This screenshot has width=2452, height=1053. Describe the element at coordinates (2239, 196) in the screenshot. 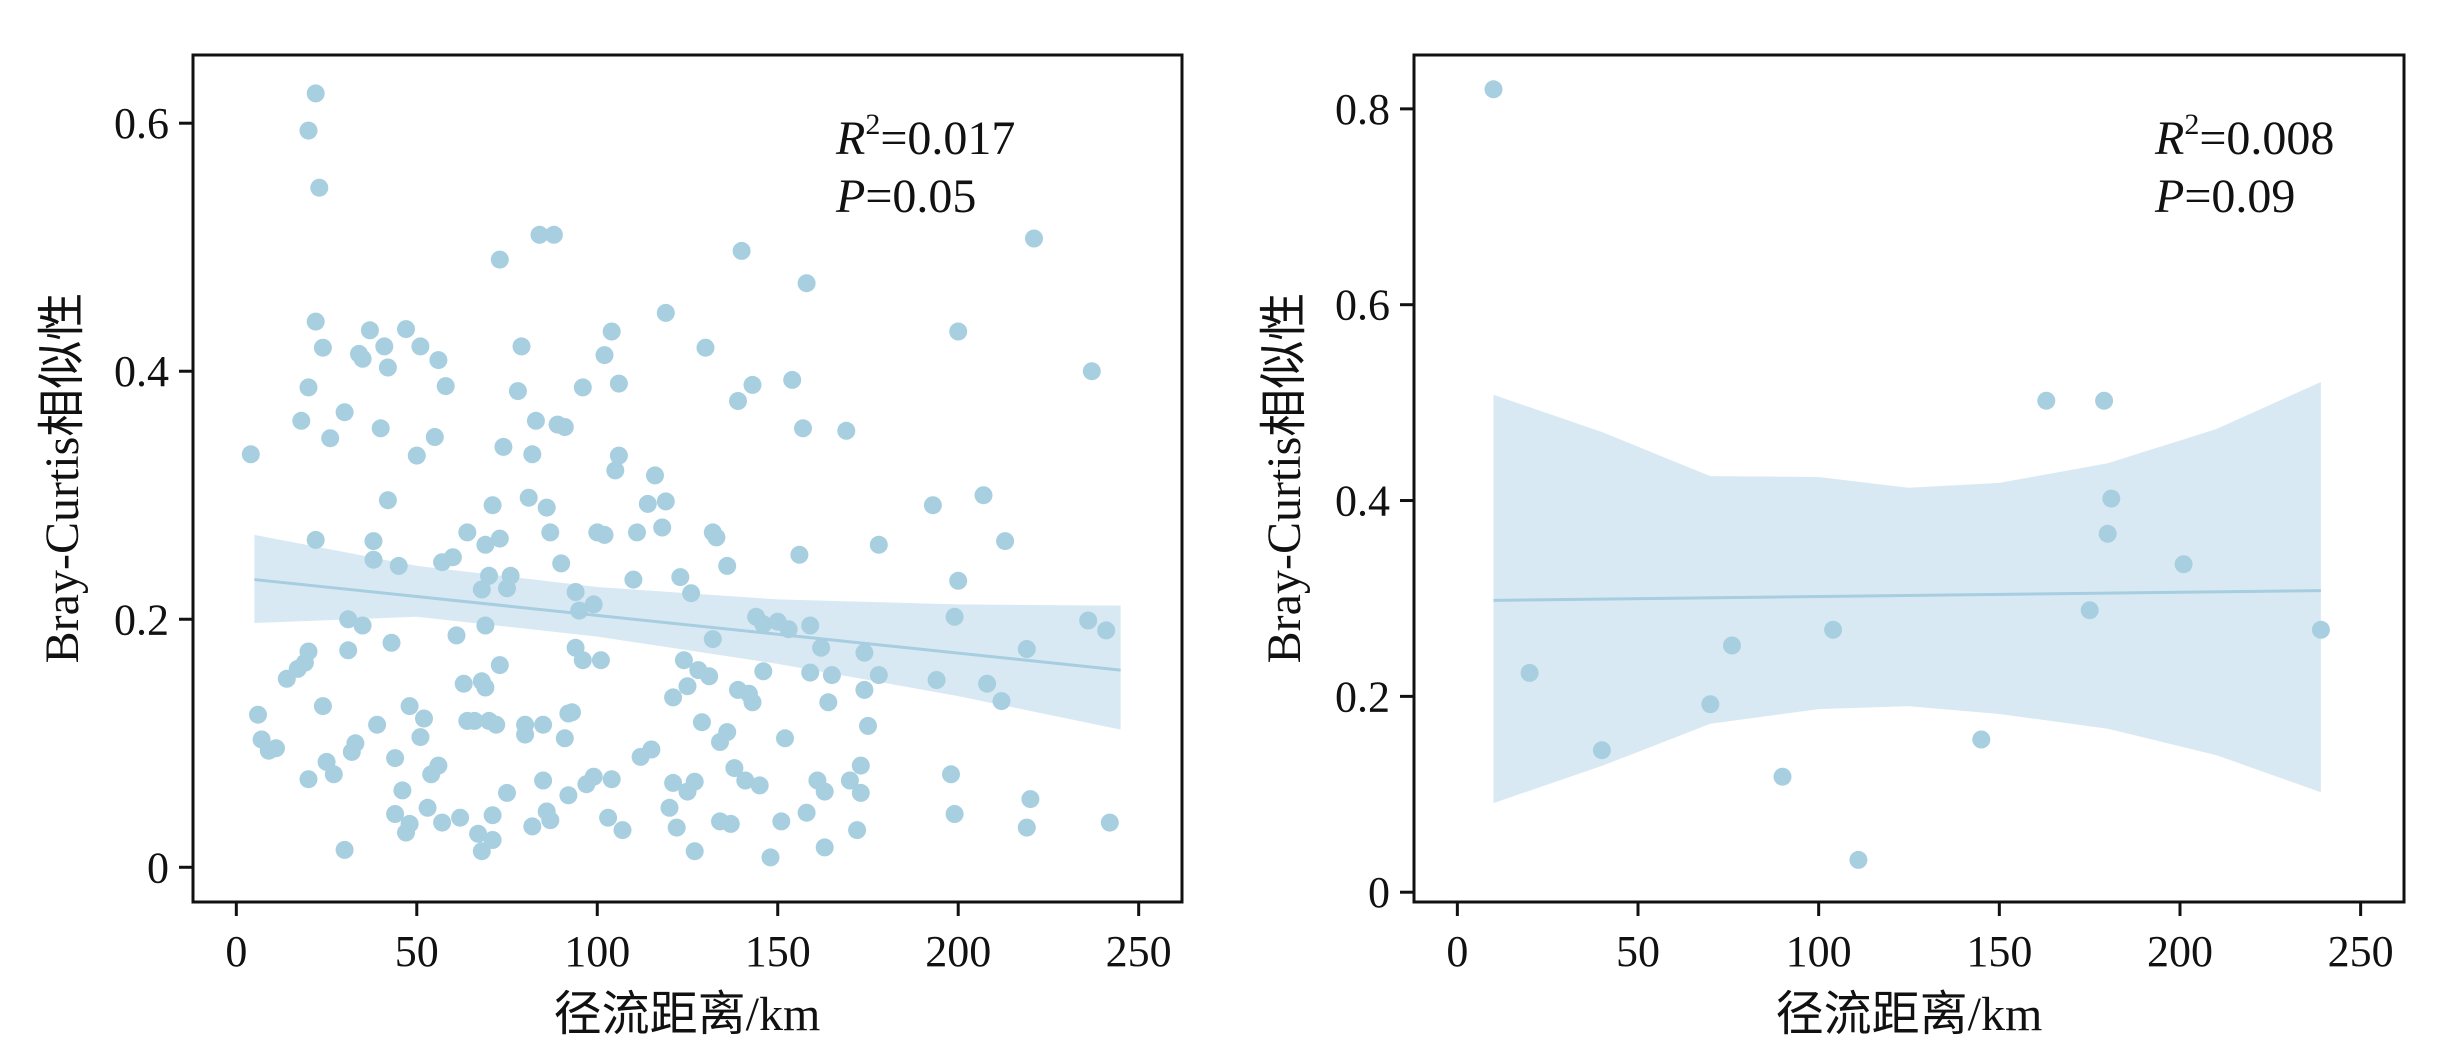

I see `right-p-value: =0.09` at that location.